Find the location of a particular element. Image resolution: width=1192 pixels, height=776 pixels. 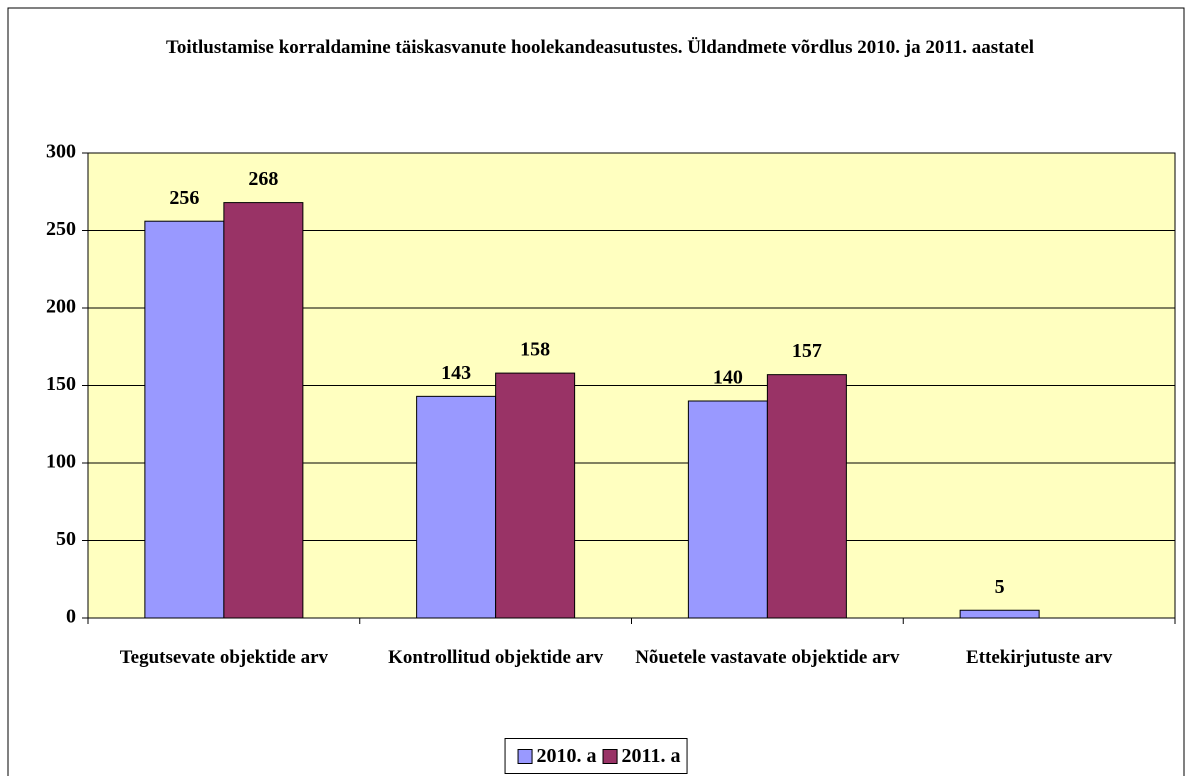

value-label: 5 is located at coordinates (1000, 587).